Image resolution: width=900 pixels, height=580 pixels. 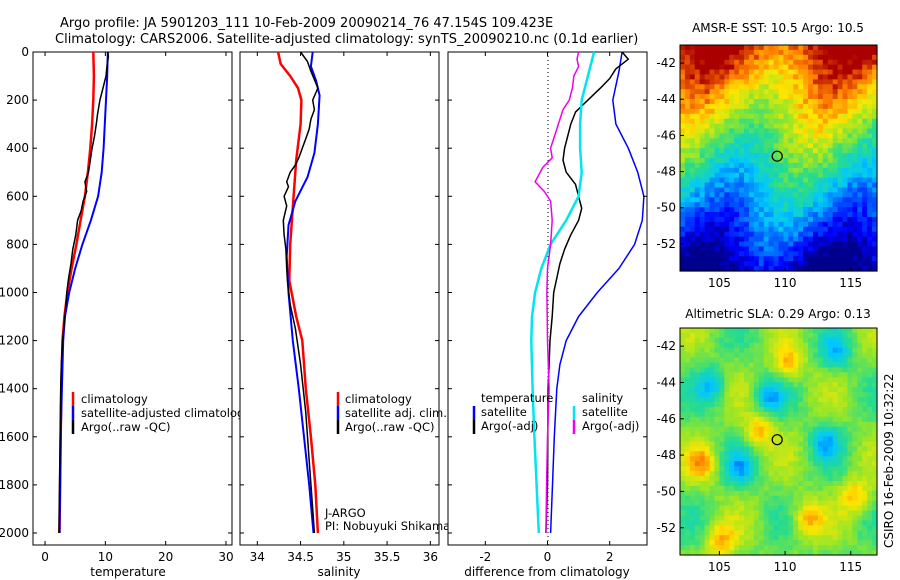 I want to click on x-tick-label: 2, so click(x=610, y=557).